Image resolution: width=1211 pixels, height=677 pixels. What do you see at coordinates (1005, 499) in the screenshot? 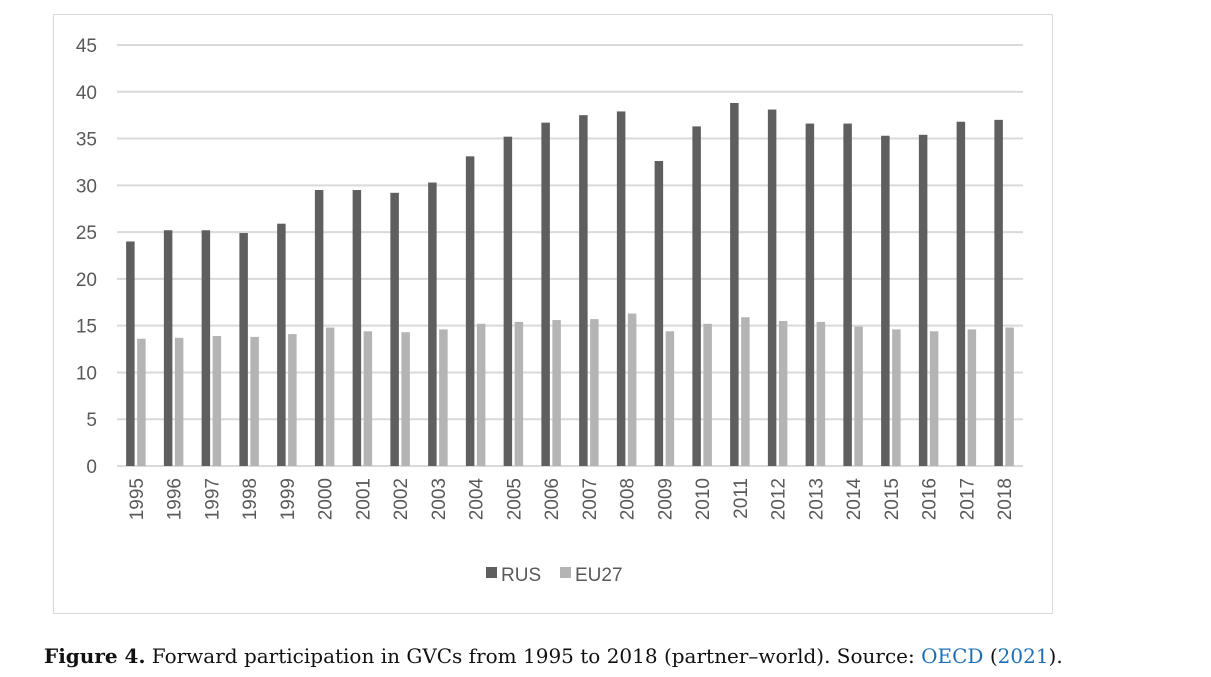
I see `x-tick-label: 2018` at bounding box center [1005, 499].